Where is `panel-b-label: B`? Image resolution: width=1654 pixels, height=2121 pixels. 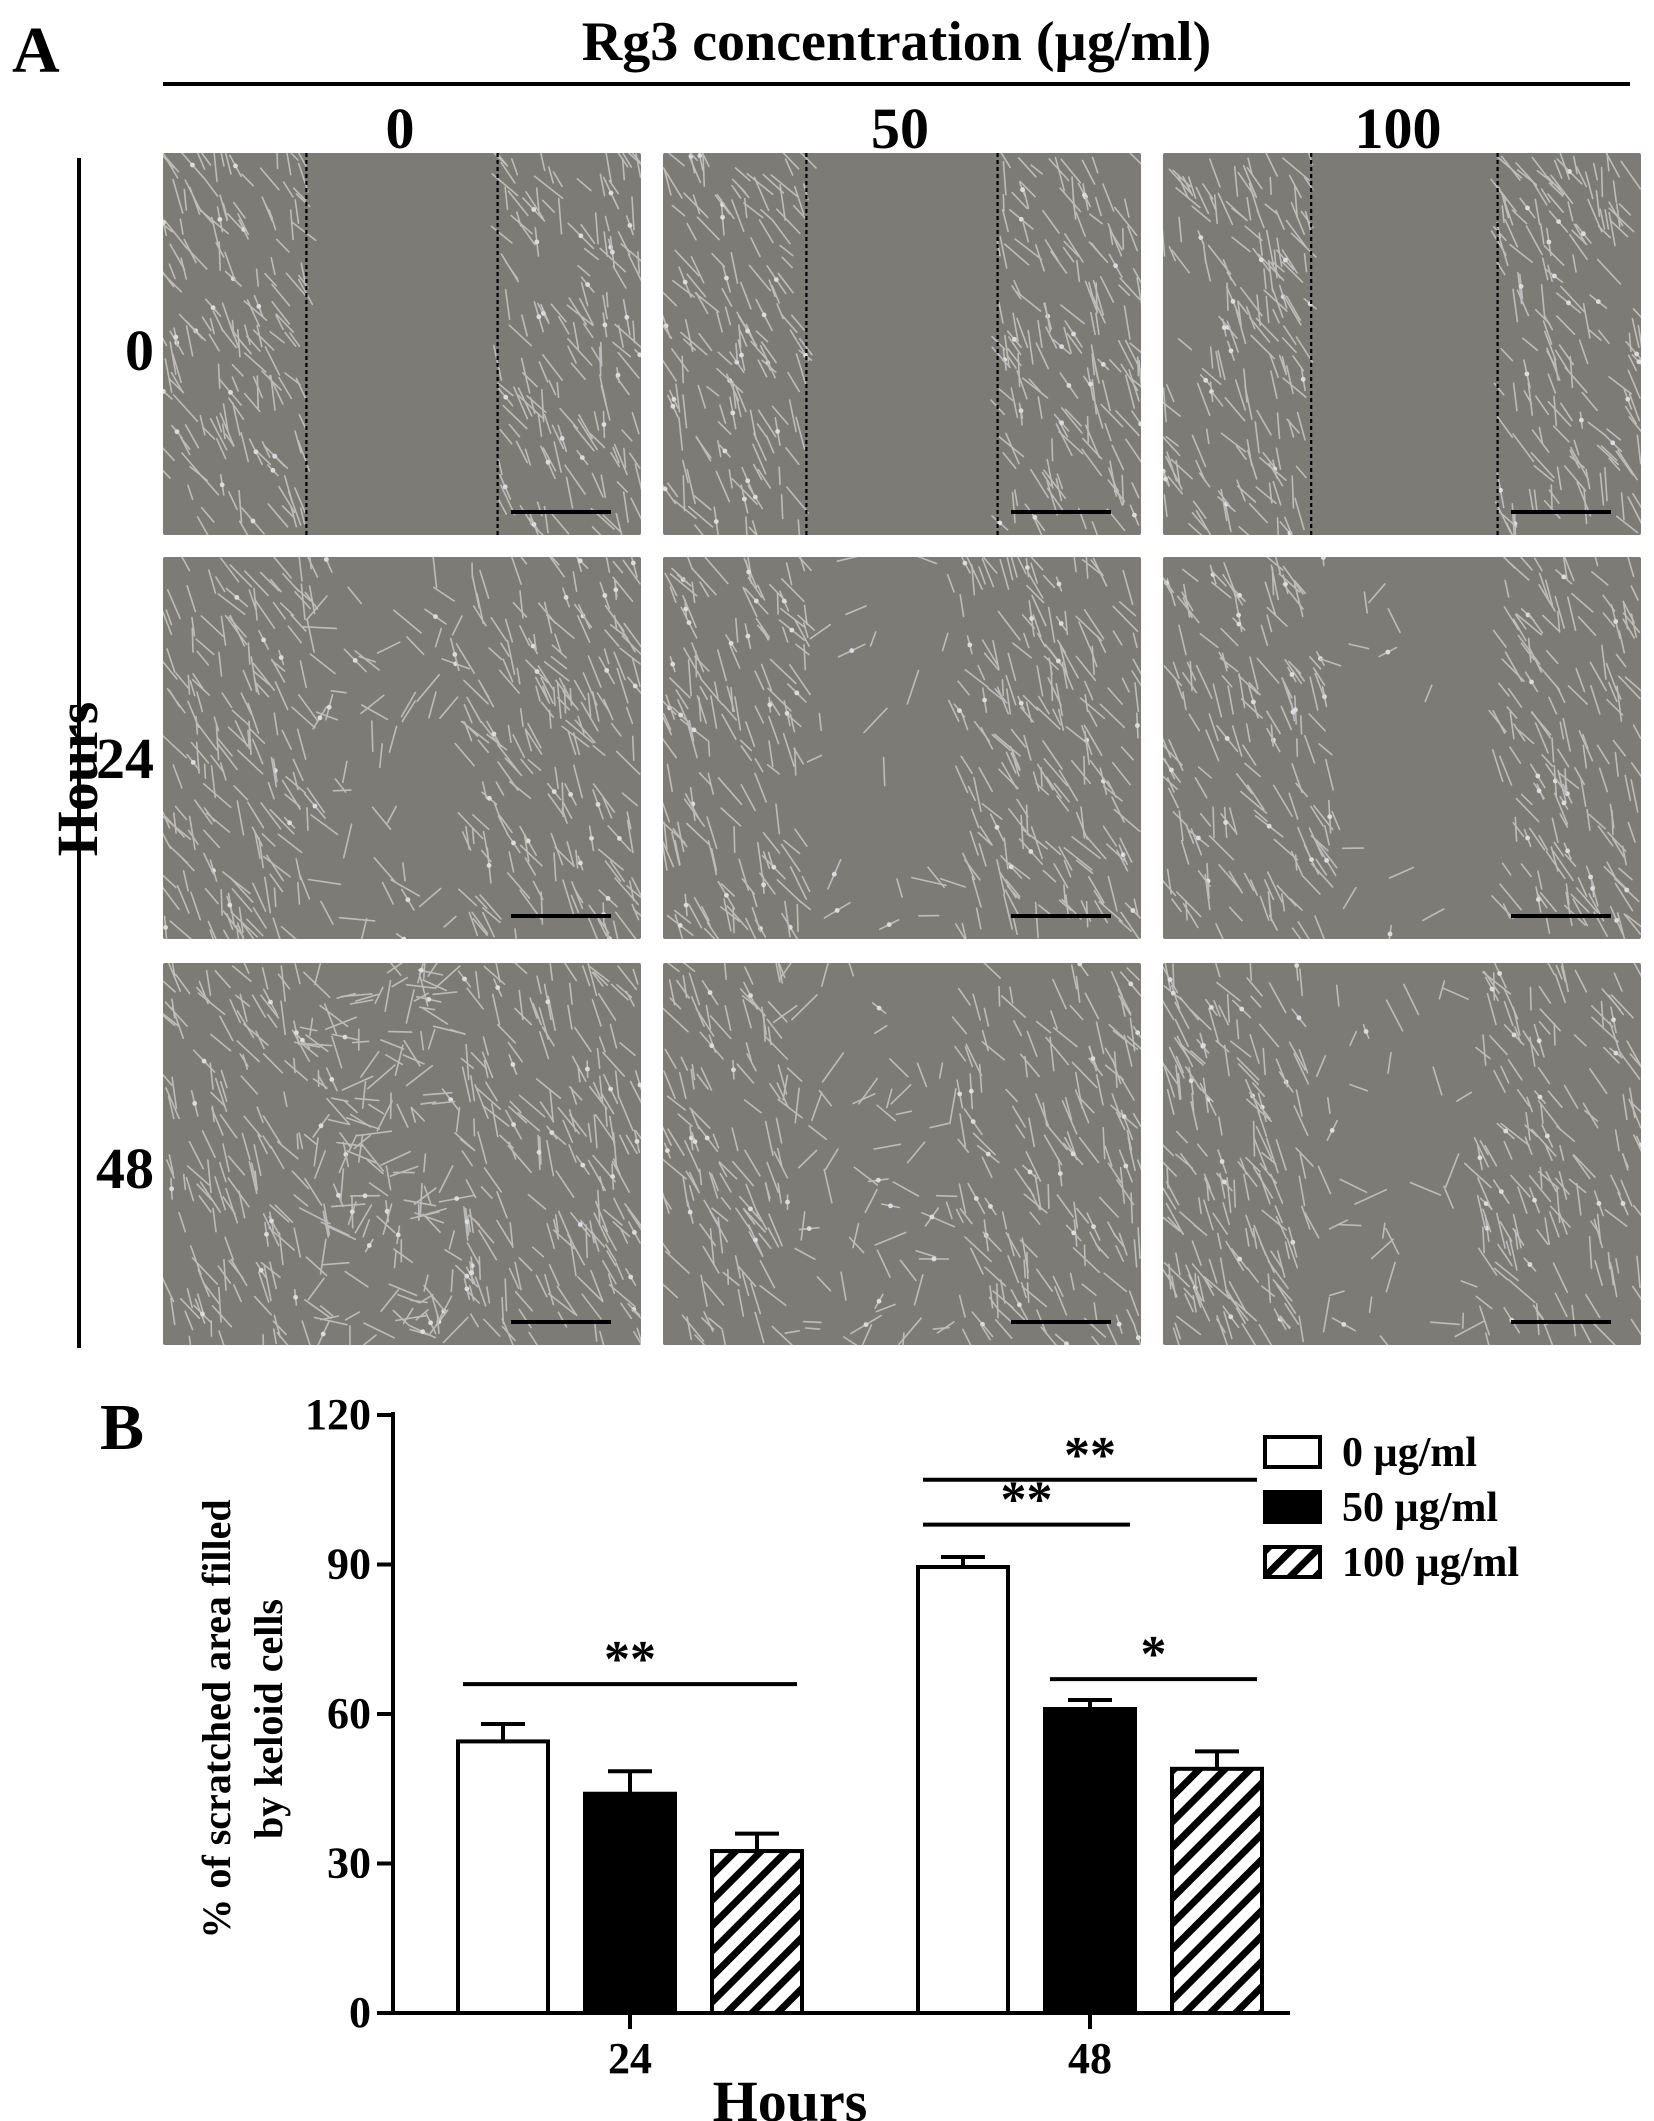 panel-b-label: B is located at coordinates (122, 1427).